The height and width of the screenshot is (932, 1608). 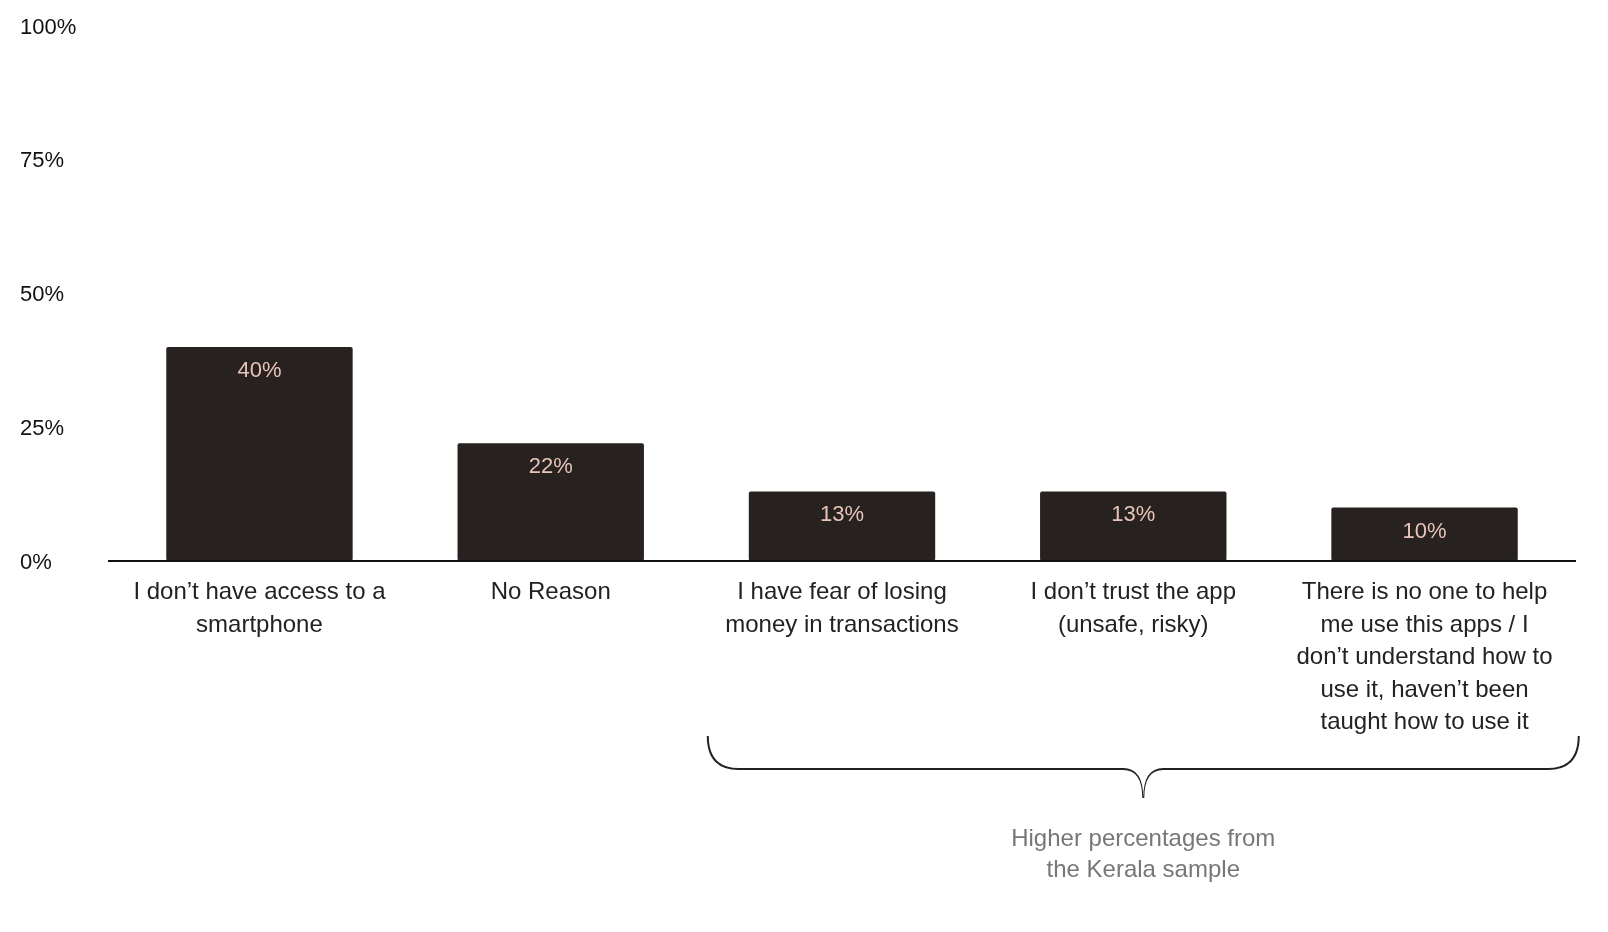 What do you see at coordinates (48, 26) in the screenshot?
I see `y-tick-label: 100%` at bounding box center [48, 26].